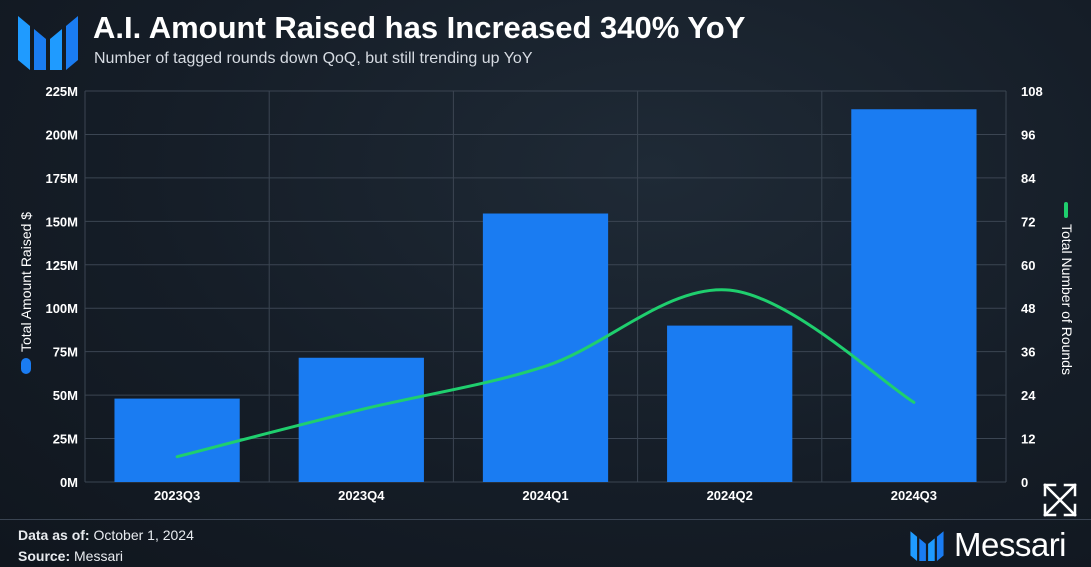 The width and height of the screenshot is (1091, 567). I want to click on bar-2024Q2, so click(730, 403).